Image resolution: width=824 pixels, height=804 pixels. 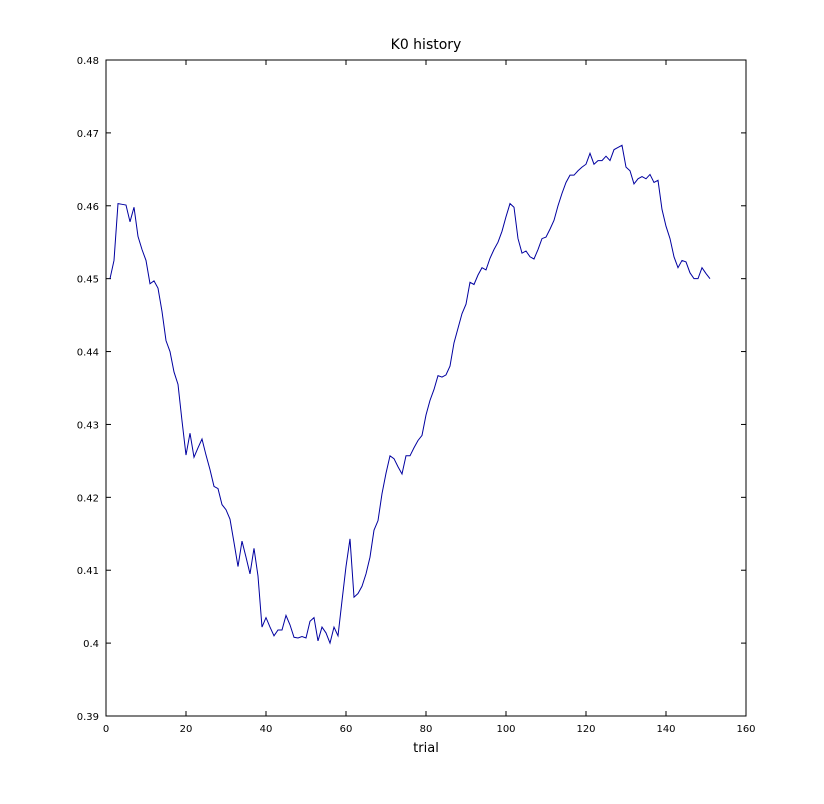 I want to click on x-tick-label: 40, so click(x=266, y=729).